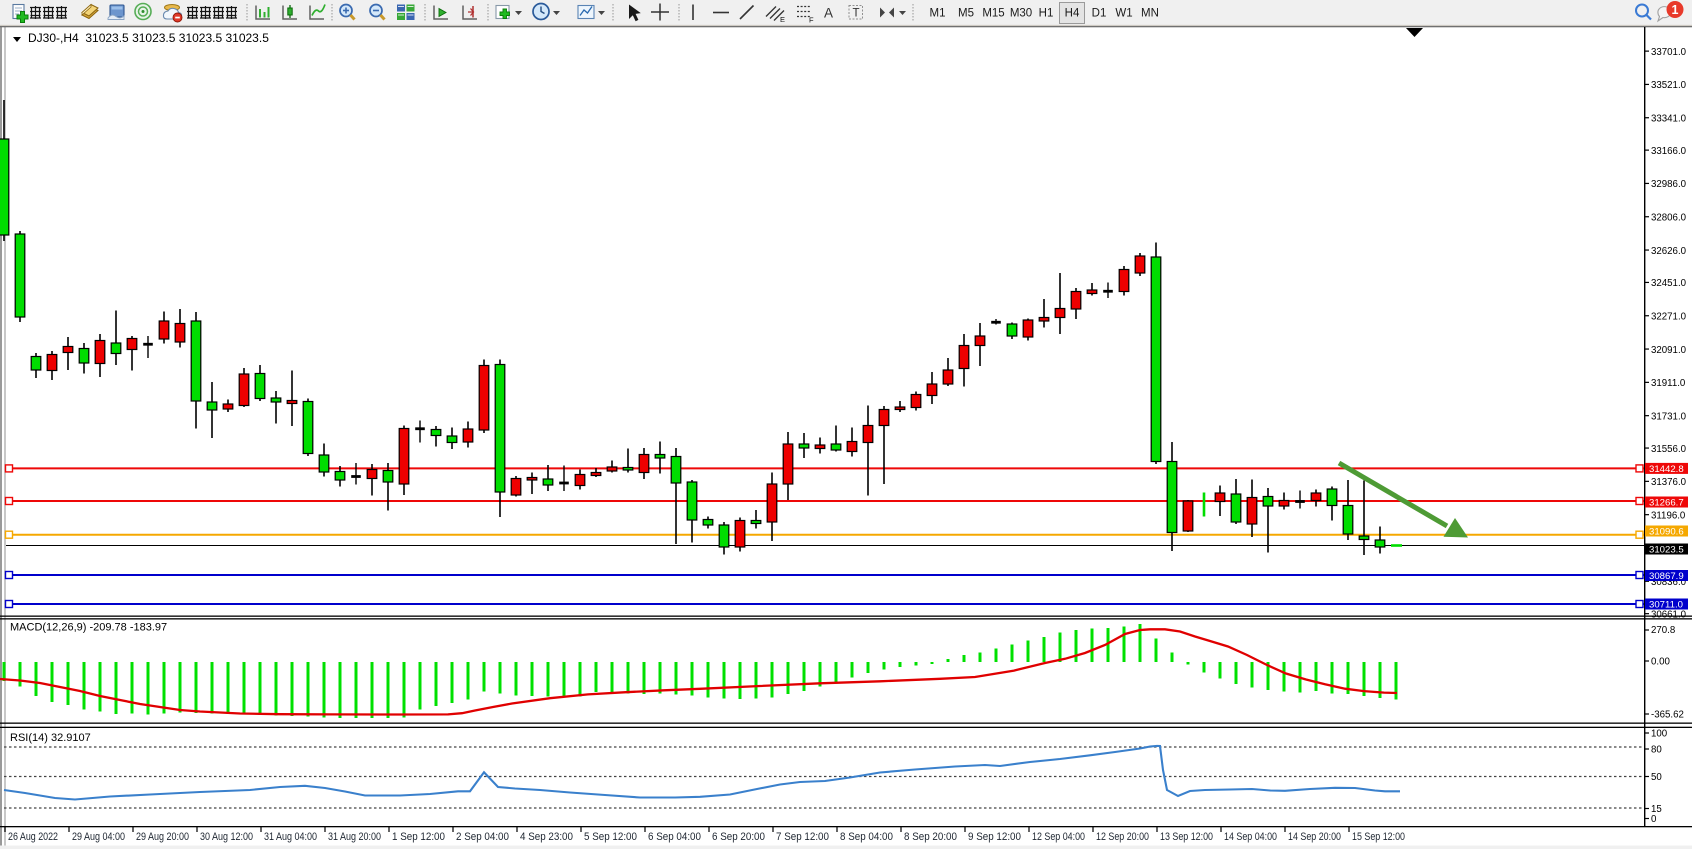 This screenshot has width=1692, height=849. I want to click on svg-text: 31376.0, so click(1669, 482).